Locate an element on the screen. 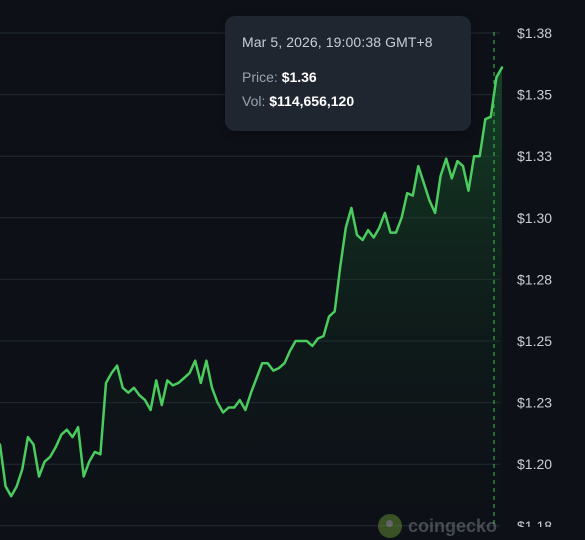  tooltip-vol-row: Vol: $114,656,120 is located at coordinates (348, 101).